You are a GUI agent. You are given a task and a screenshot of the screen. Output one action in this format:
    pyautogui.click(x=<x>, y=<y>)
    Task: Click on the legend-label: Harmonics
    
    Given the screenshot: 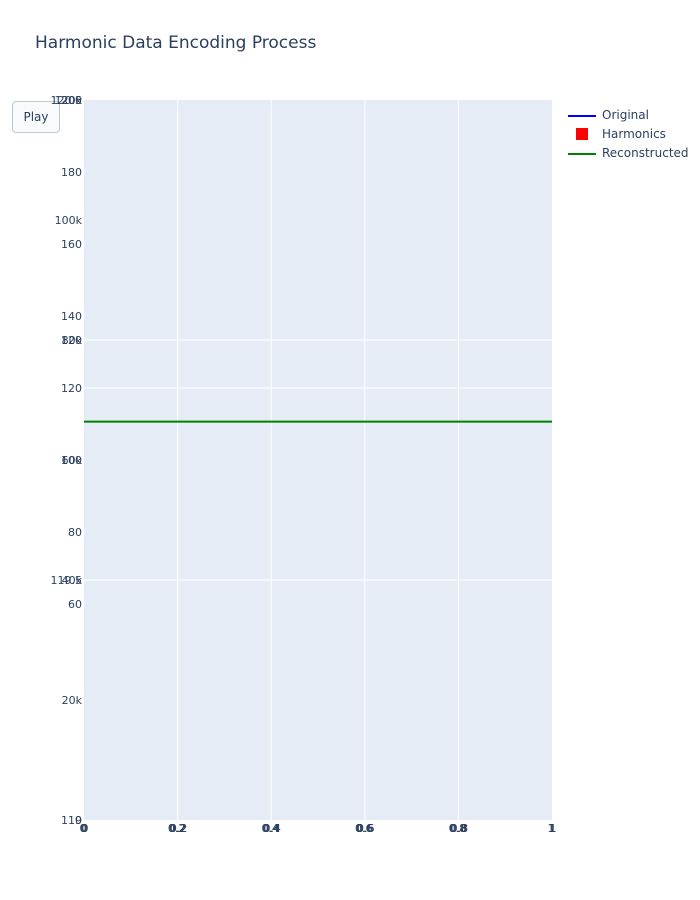 What is the action you would take?
    pyautogui.click(x=634, y=133)
    